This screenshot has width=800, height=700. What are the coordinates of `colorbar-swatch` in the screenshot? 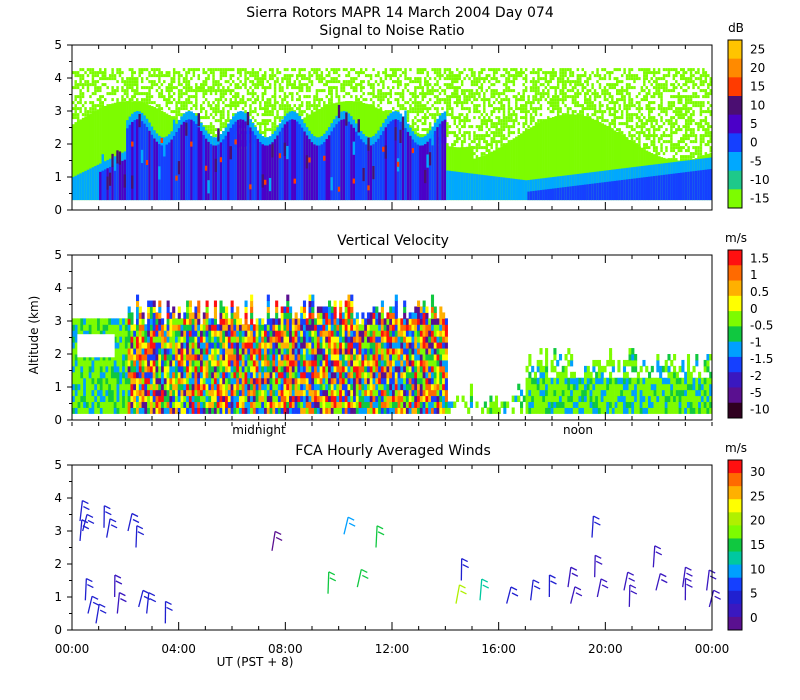 It's located at (735, 199).